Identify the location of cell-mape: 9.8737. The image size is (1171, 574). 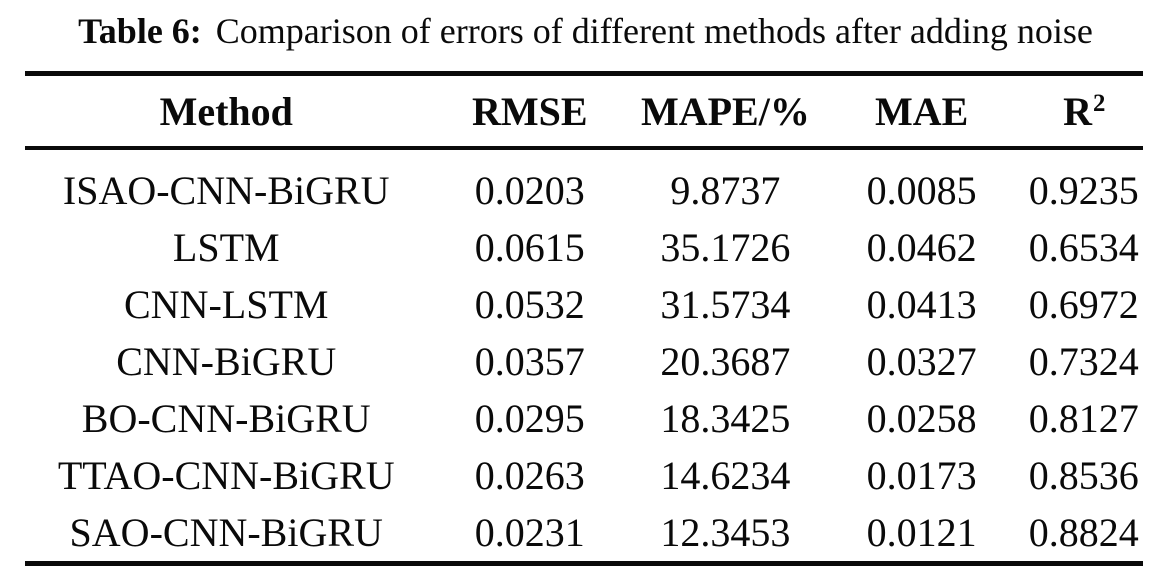
(725, 190).